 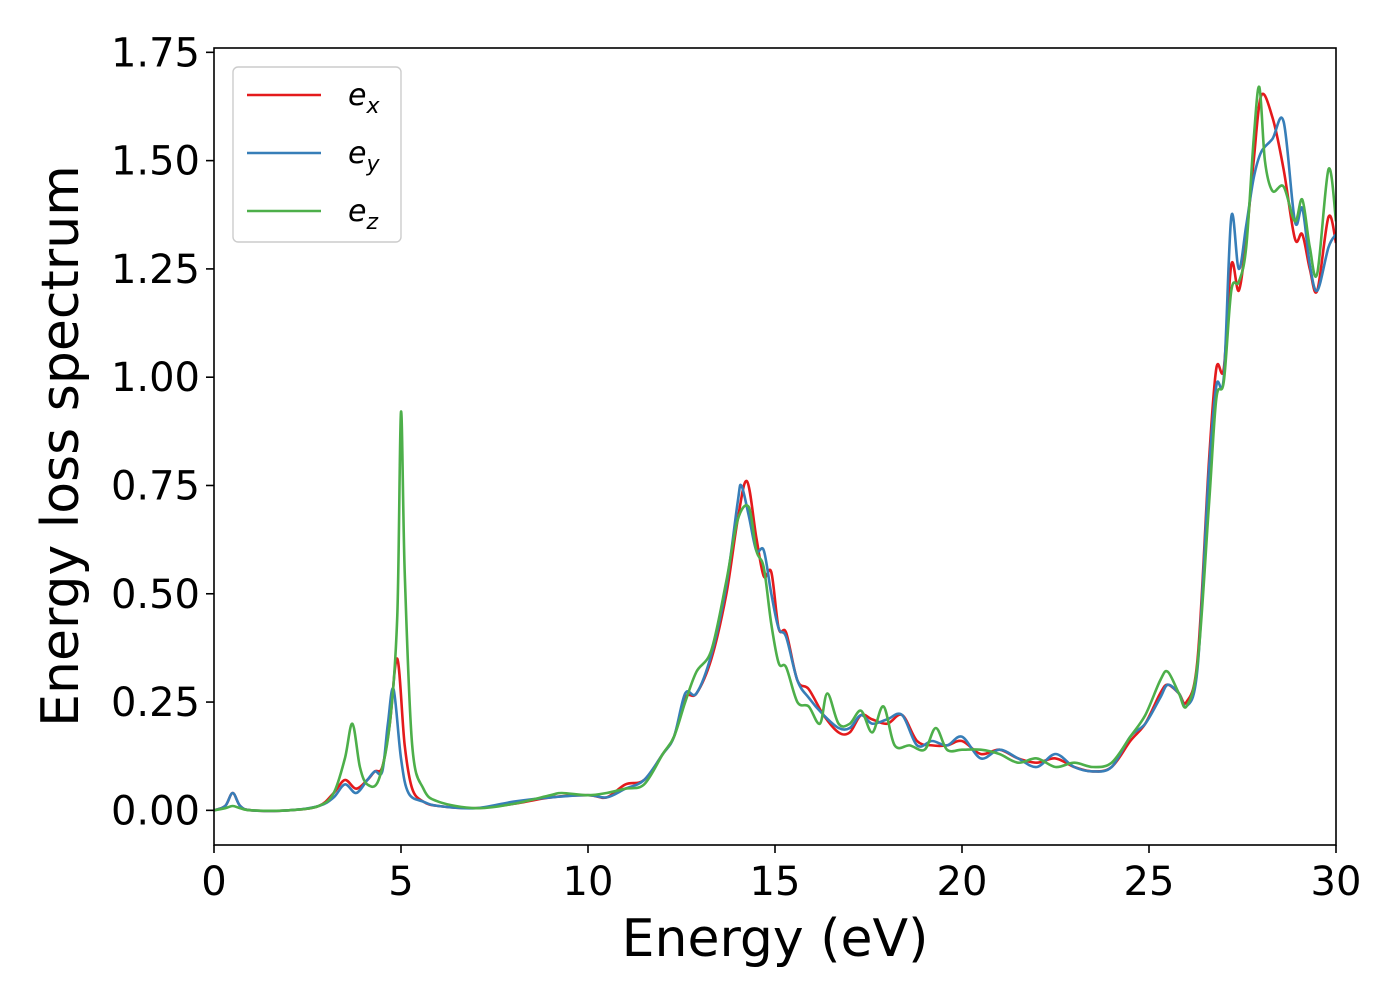 What do you see at coordinates (962, 882) in the screenshot?
I see `x-tick-label: 20` at bounding box center [962, 882].